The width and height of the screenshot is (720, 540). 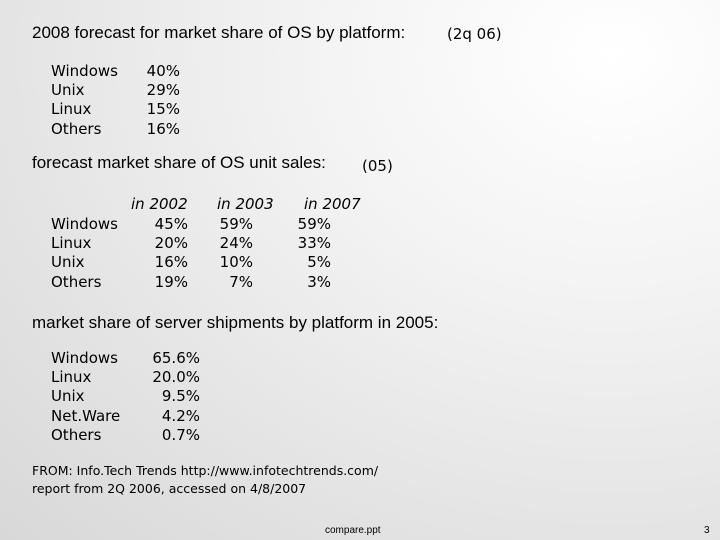 What do you see at coordinates (159, 204) in the screenshot?
I see `year-header-2002: in 2002` at bounding box center [159, 204].